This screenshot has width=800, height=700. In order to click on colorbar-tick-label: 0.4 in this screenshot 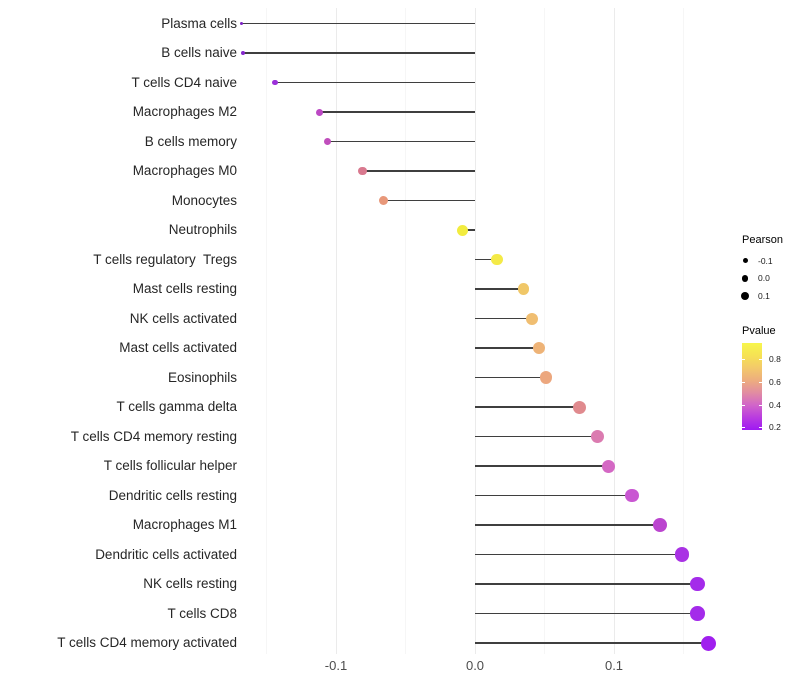, I will do `click(775, 404)`.